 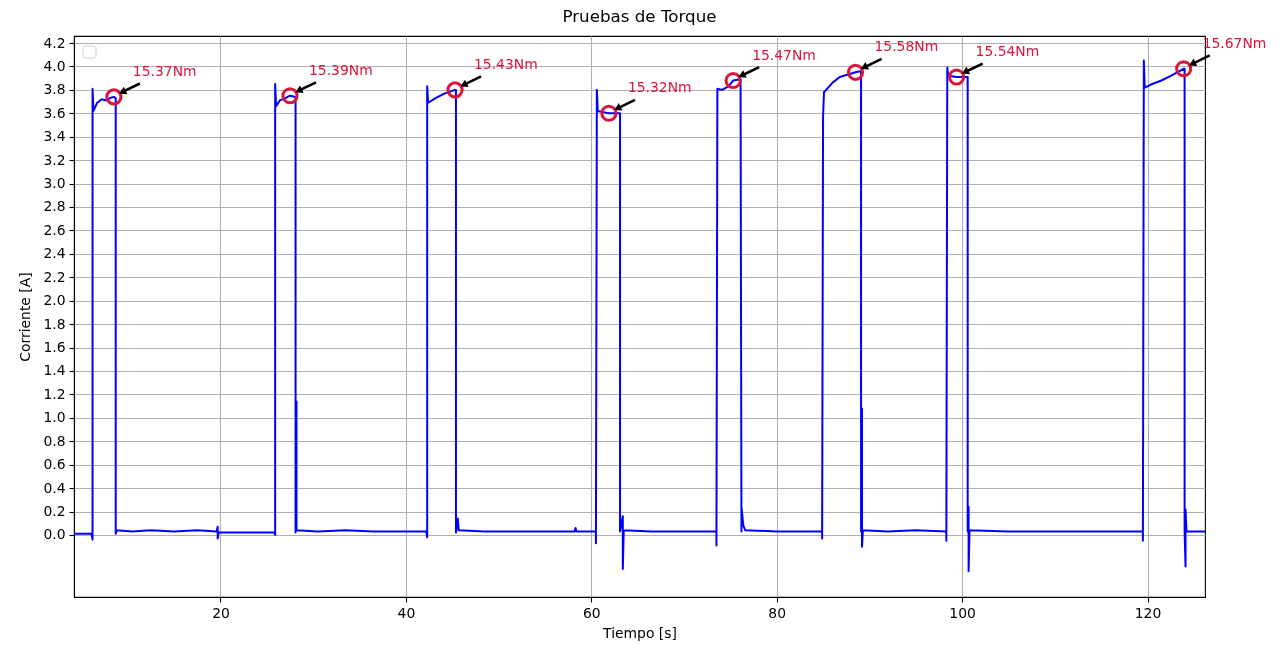 What do you see at coordinates (164, 70) in the screenshot?
I see `annotation: 15.37Nm` at bounding box center [164, 70].